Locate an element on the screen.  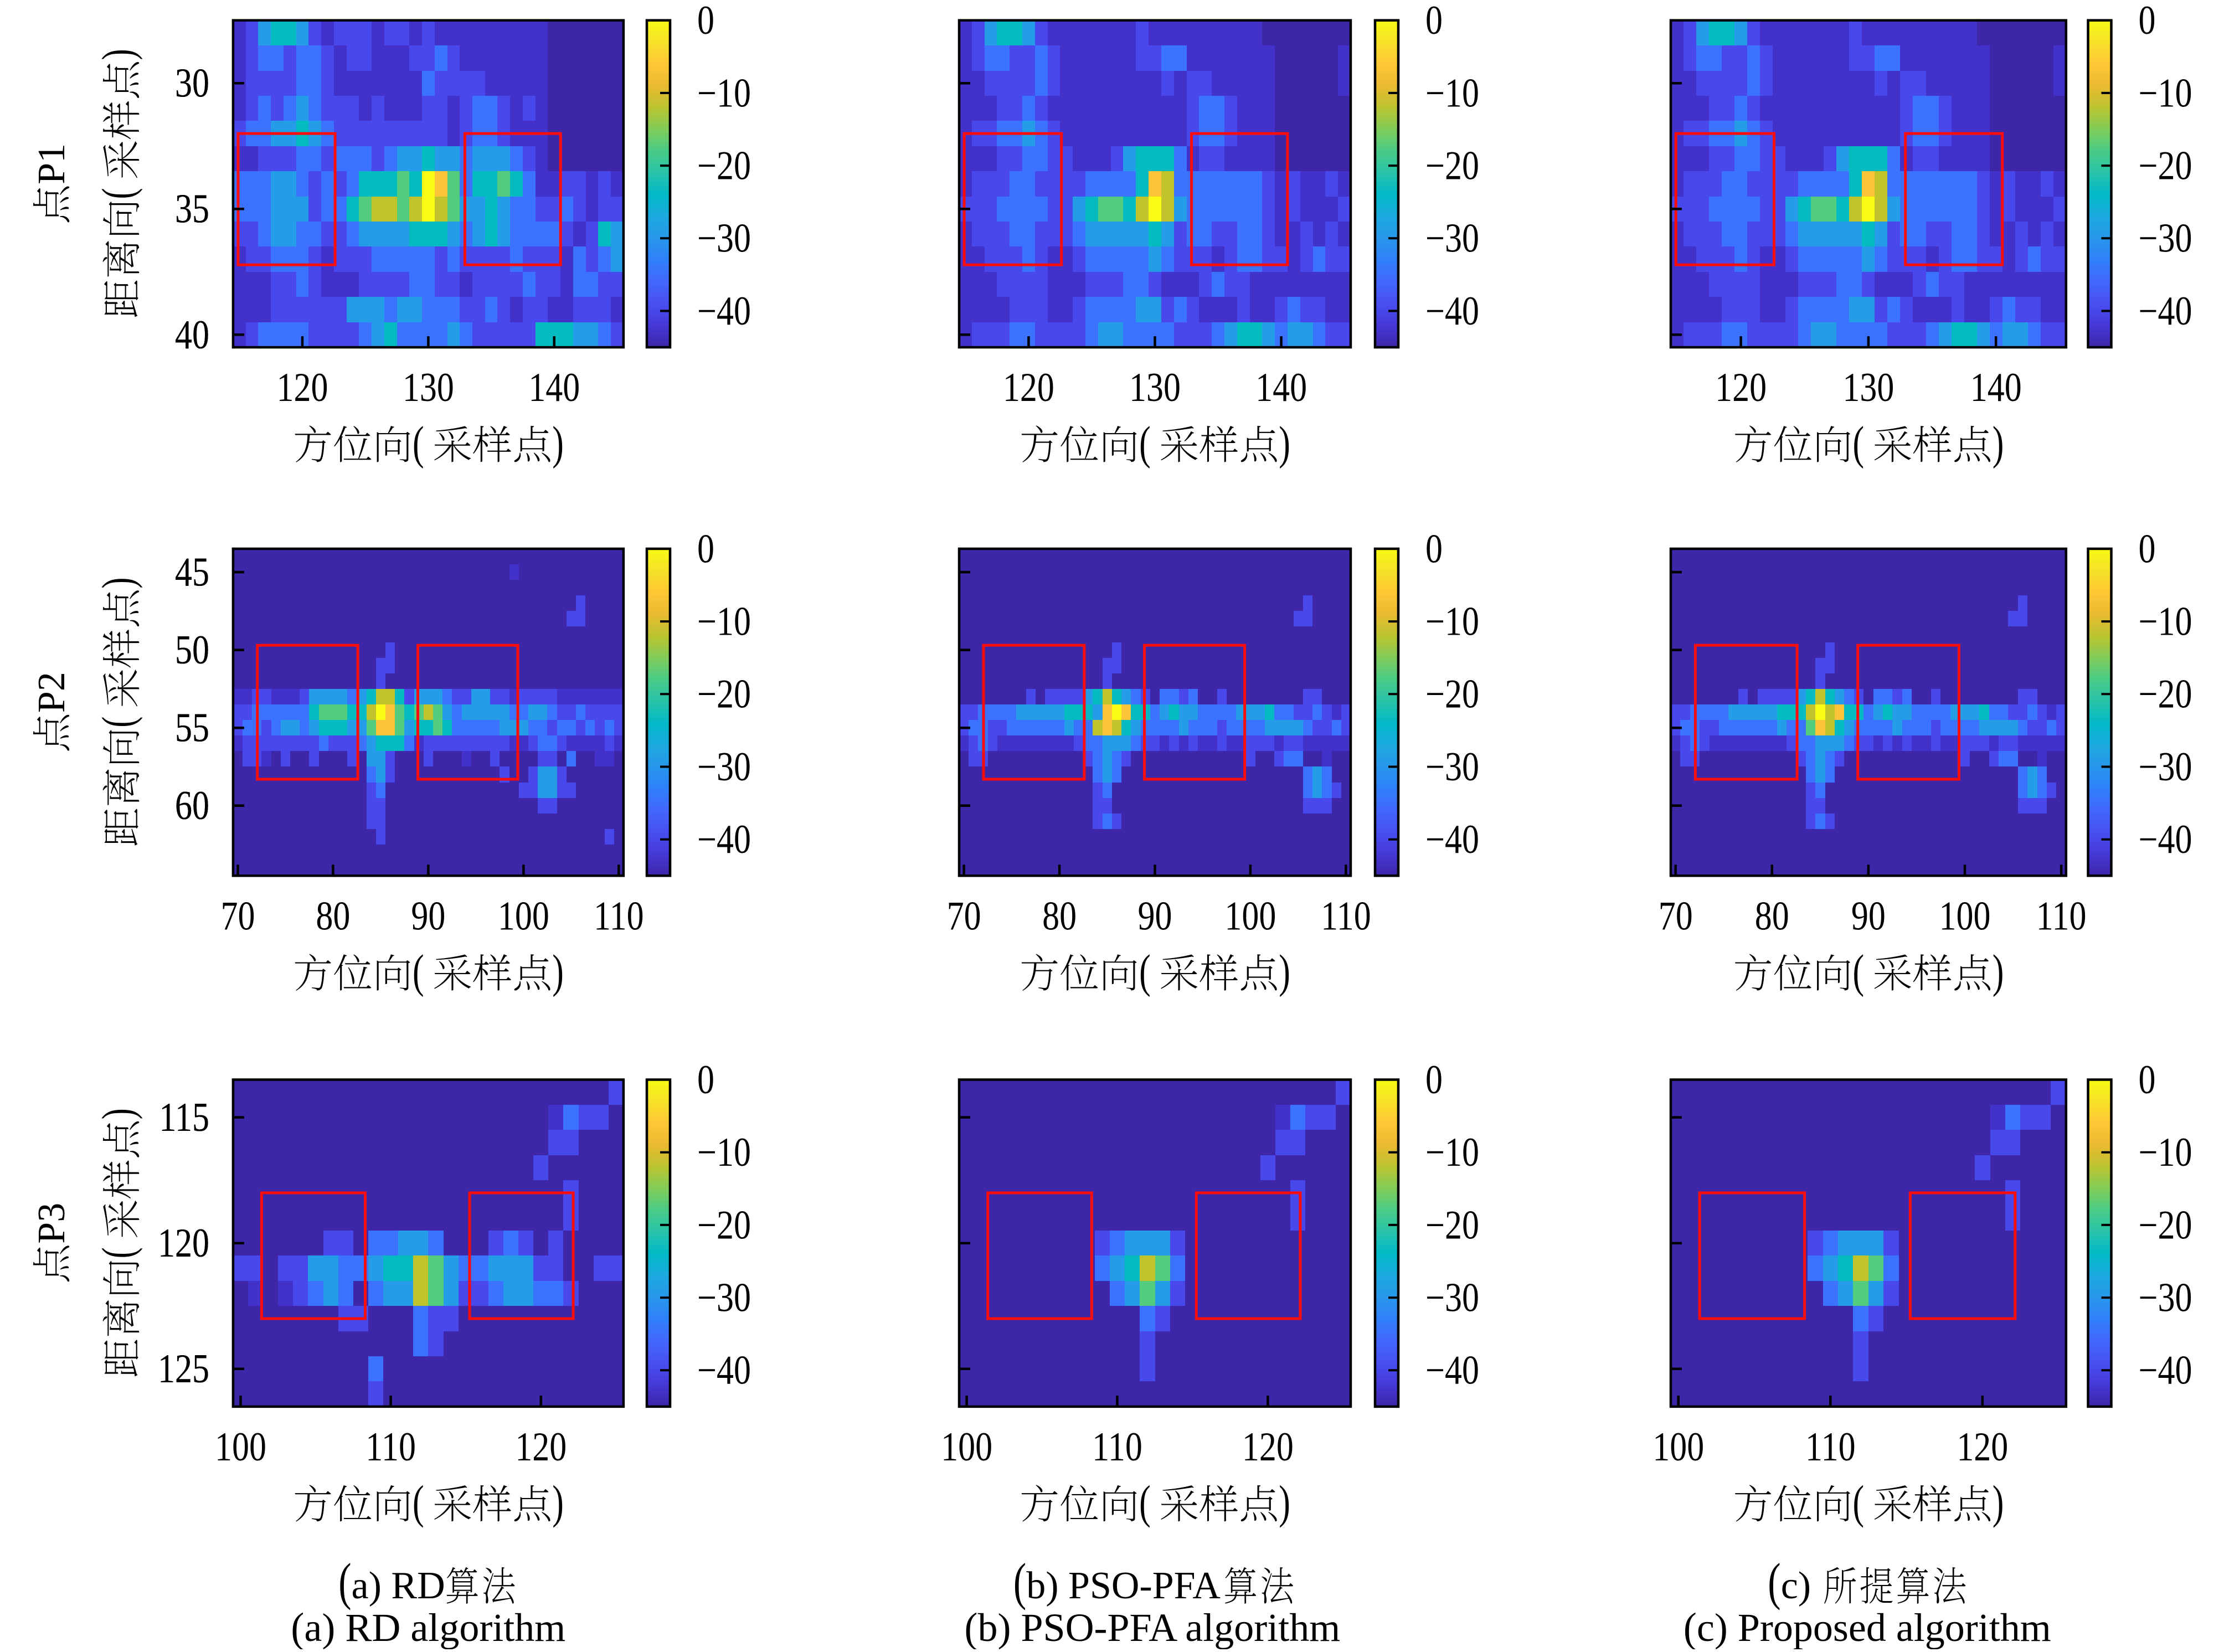
svg-text: c) is located at coordinates (1796, 1585).